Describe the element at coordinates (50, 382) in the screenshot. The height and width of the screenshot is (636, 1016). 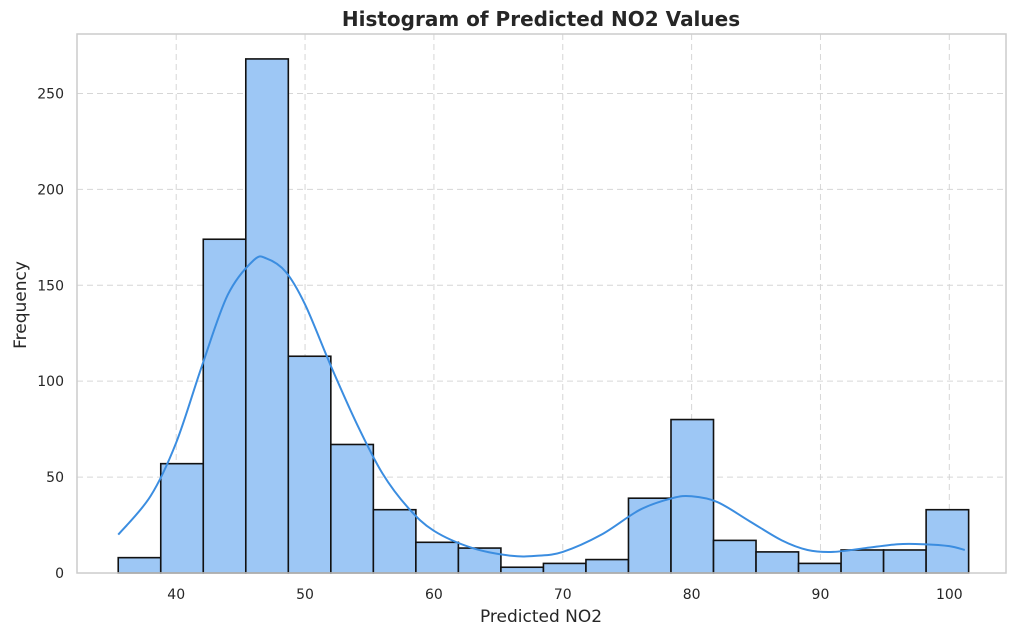
I see `y-tick-label: 100` at that location.